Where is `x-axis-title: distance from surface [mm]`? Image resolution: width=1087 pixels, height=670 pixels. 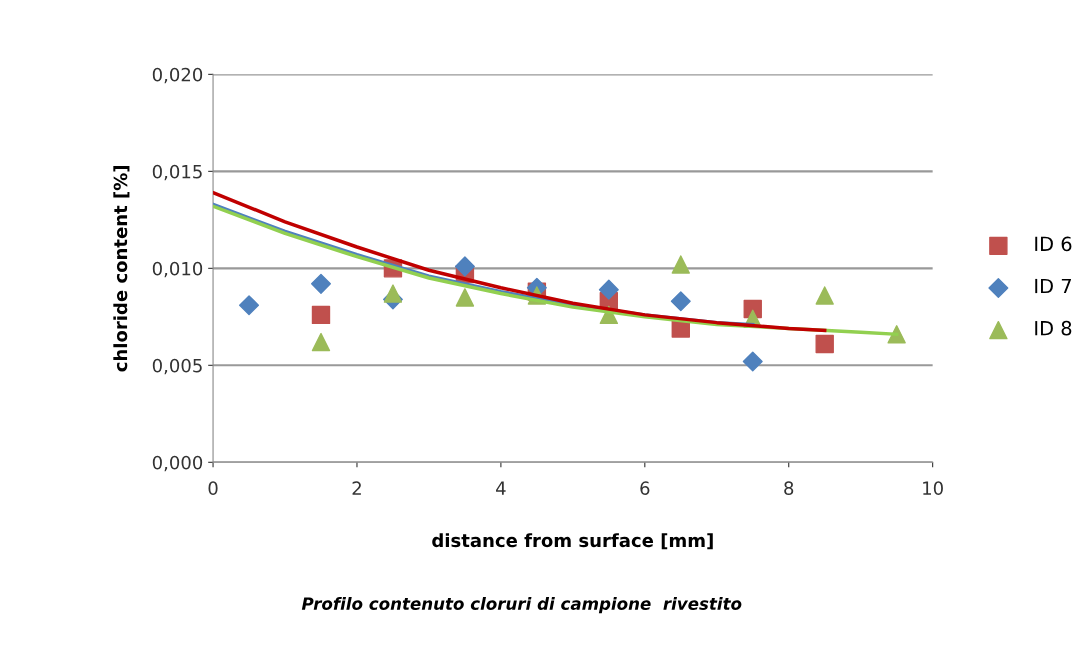
x-axis-title: distance from surface [mm] is located at coordinates (572, 541).